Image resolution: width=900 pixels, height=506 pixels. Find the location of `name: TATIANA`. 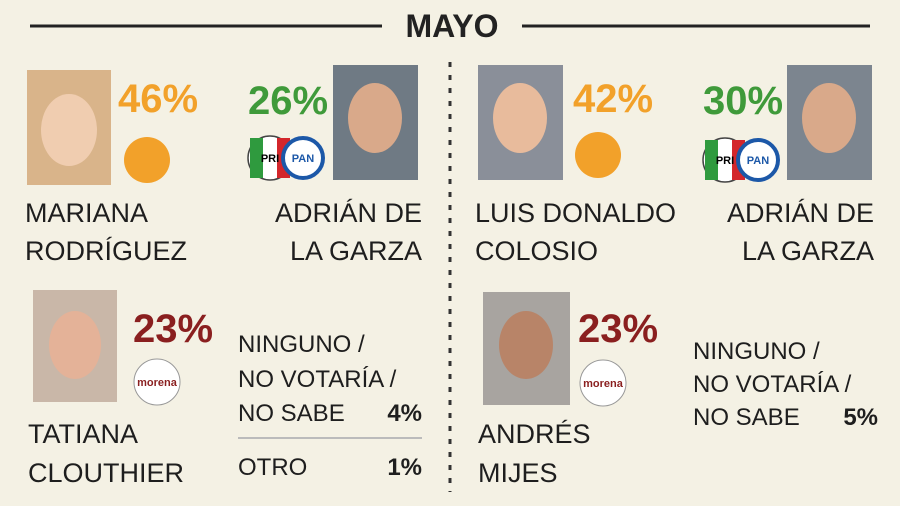

name: TATIANA is located at coordinates (83, 434).